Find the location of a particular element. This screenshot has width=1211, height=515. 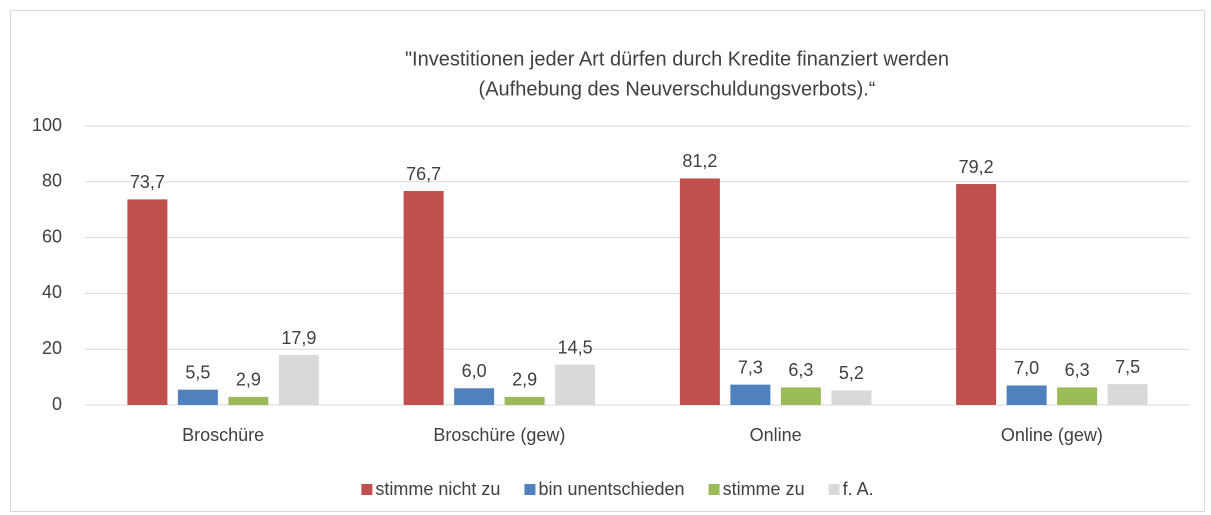

value-label: 7,5 is located at coordinates (1127, 367).